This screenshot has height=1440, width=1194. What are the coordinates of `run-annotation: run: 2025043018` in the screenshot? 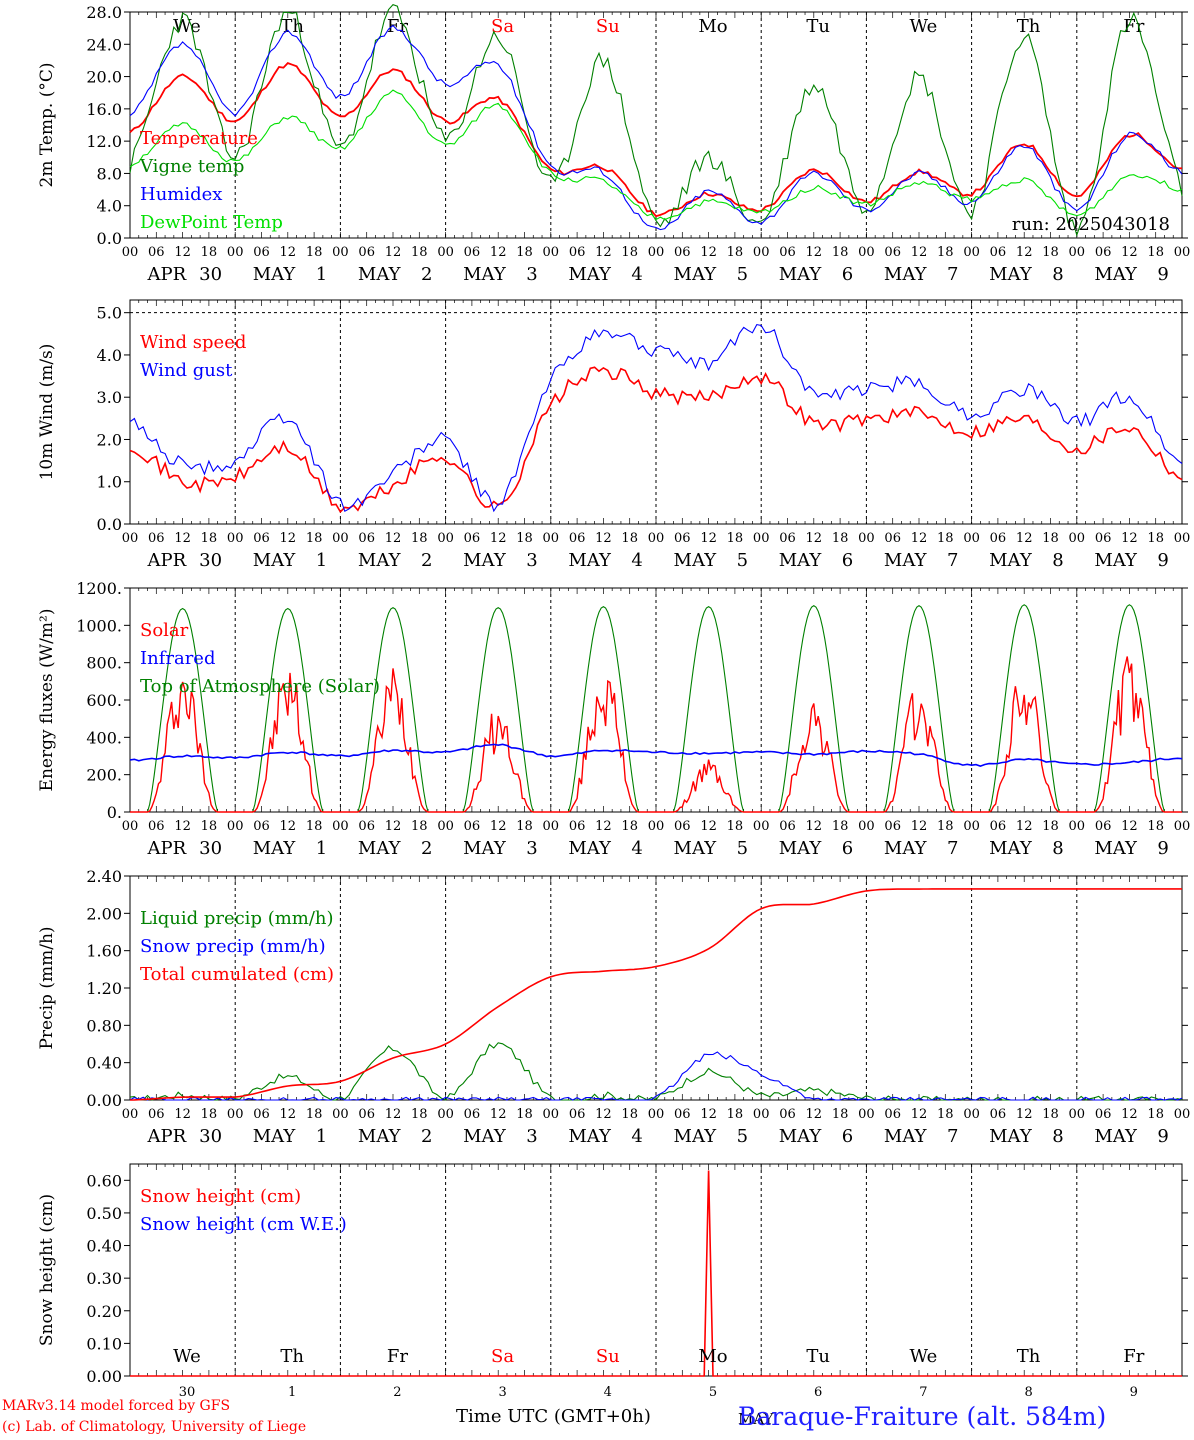 It's located at (1091, 224).